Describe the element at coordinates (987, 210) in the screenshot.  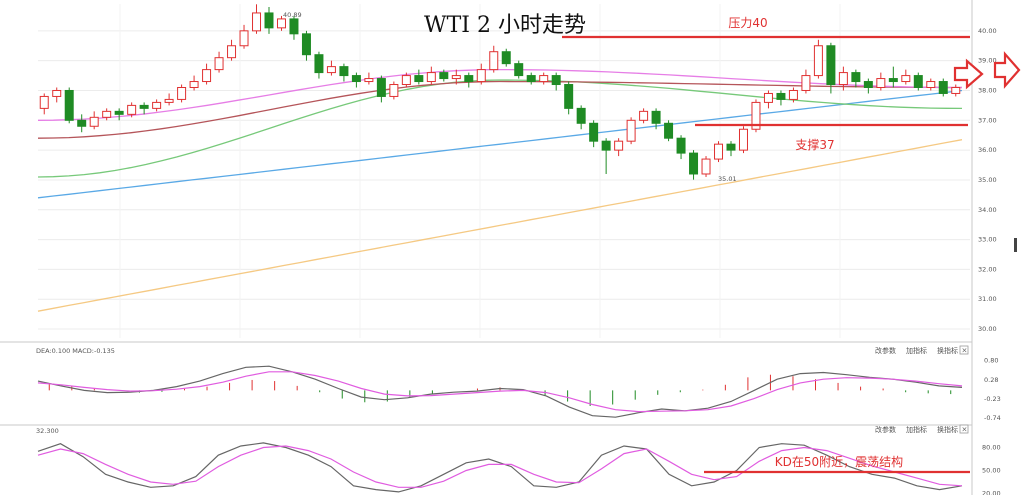
I see `price-tick-label: 34.00` at that location.